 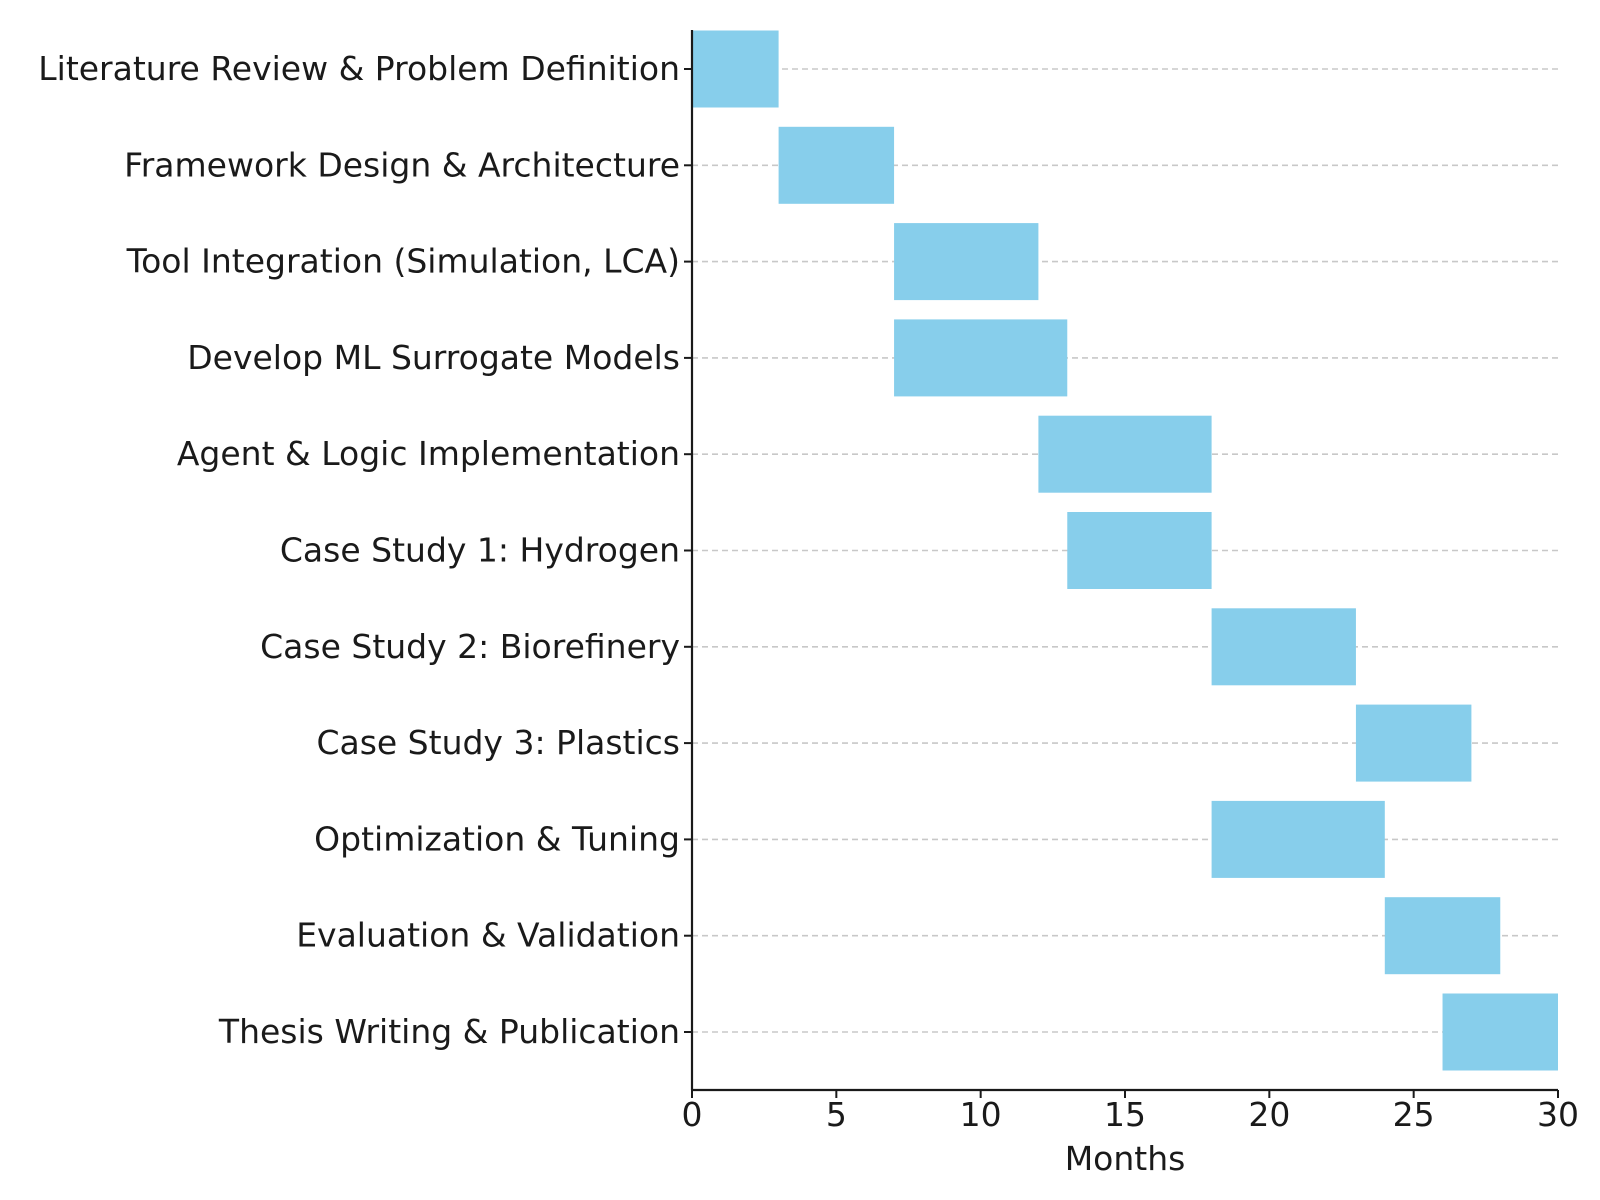 What do you see at coordinates (433, 357) in the screenshot?
I see `task-label: Develop ML Surrogate Models` at bounding box center [433, 357].